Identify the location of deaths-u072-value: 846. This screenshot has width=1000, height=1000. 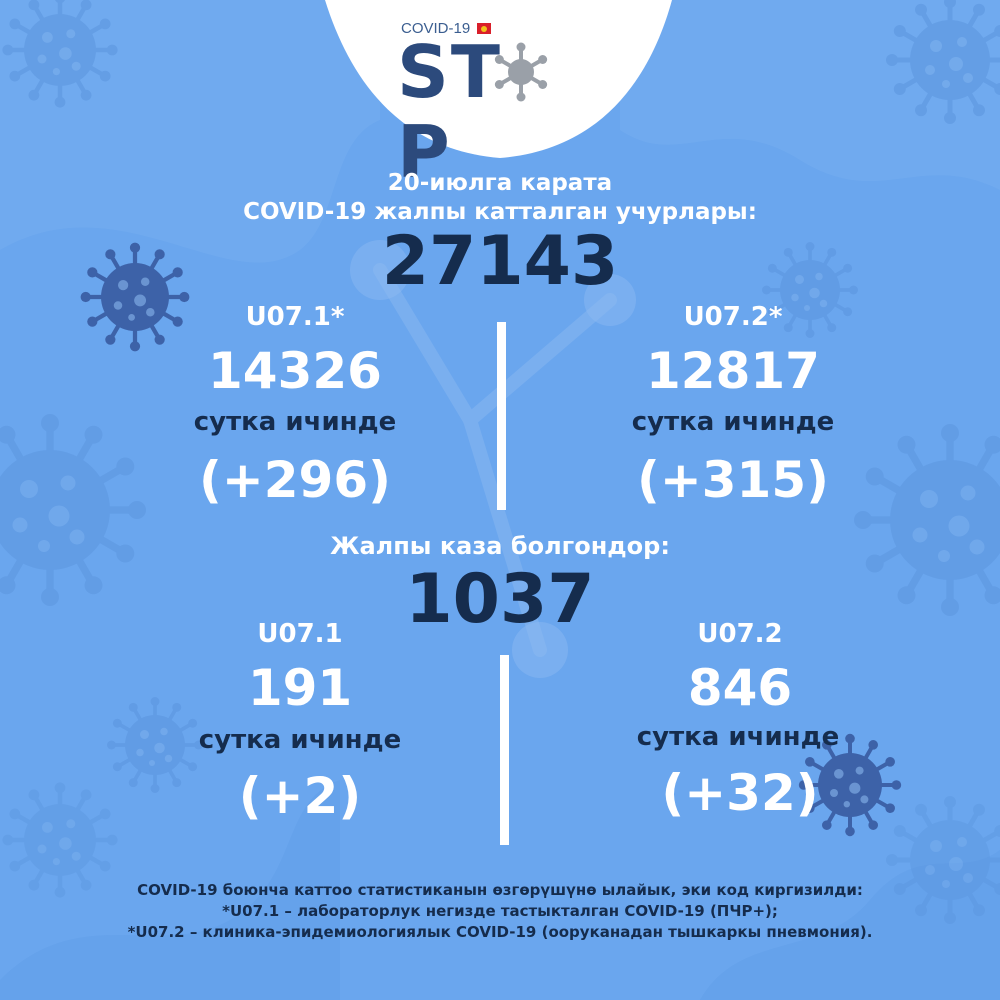
(740, 688).